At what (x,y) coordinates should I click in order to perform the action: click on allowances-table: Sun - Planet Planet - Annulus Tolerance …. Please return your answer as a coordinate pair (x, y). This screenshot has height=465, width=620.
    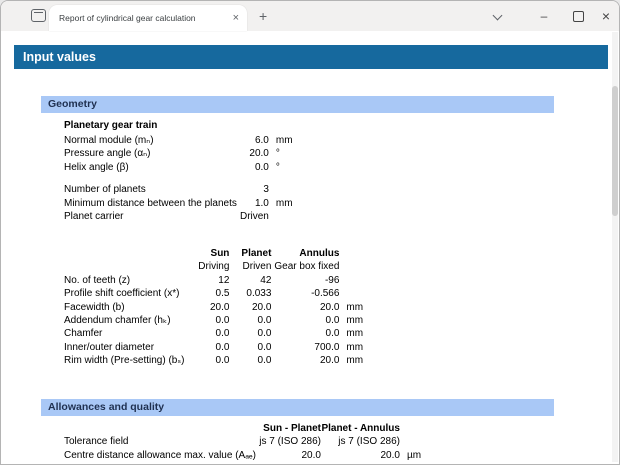
    Looking at the image, I should click on (252, 442).